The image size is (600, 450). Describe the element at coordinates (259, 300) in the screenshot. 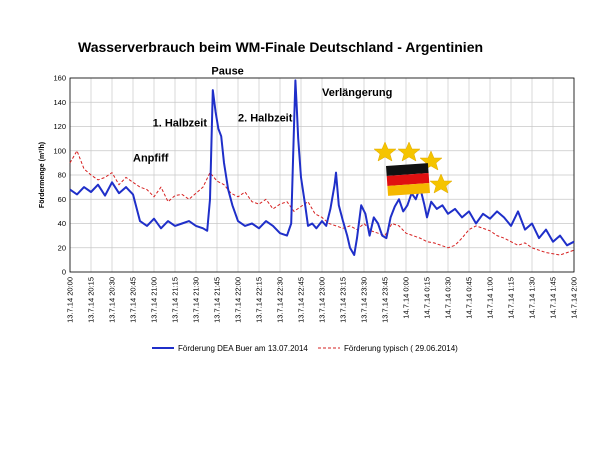

I see `x-tick-label: 13.7.14 22:15` at that location.